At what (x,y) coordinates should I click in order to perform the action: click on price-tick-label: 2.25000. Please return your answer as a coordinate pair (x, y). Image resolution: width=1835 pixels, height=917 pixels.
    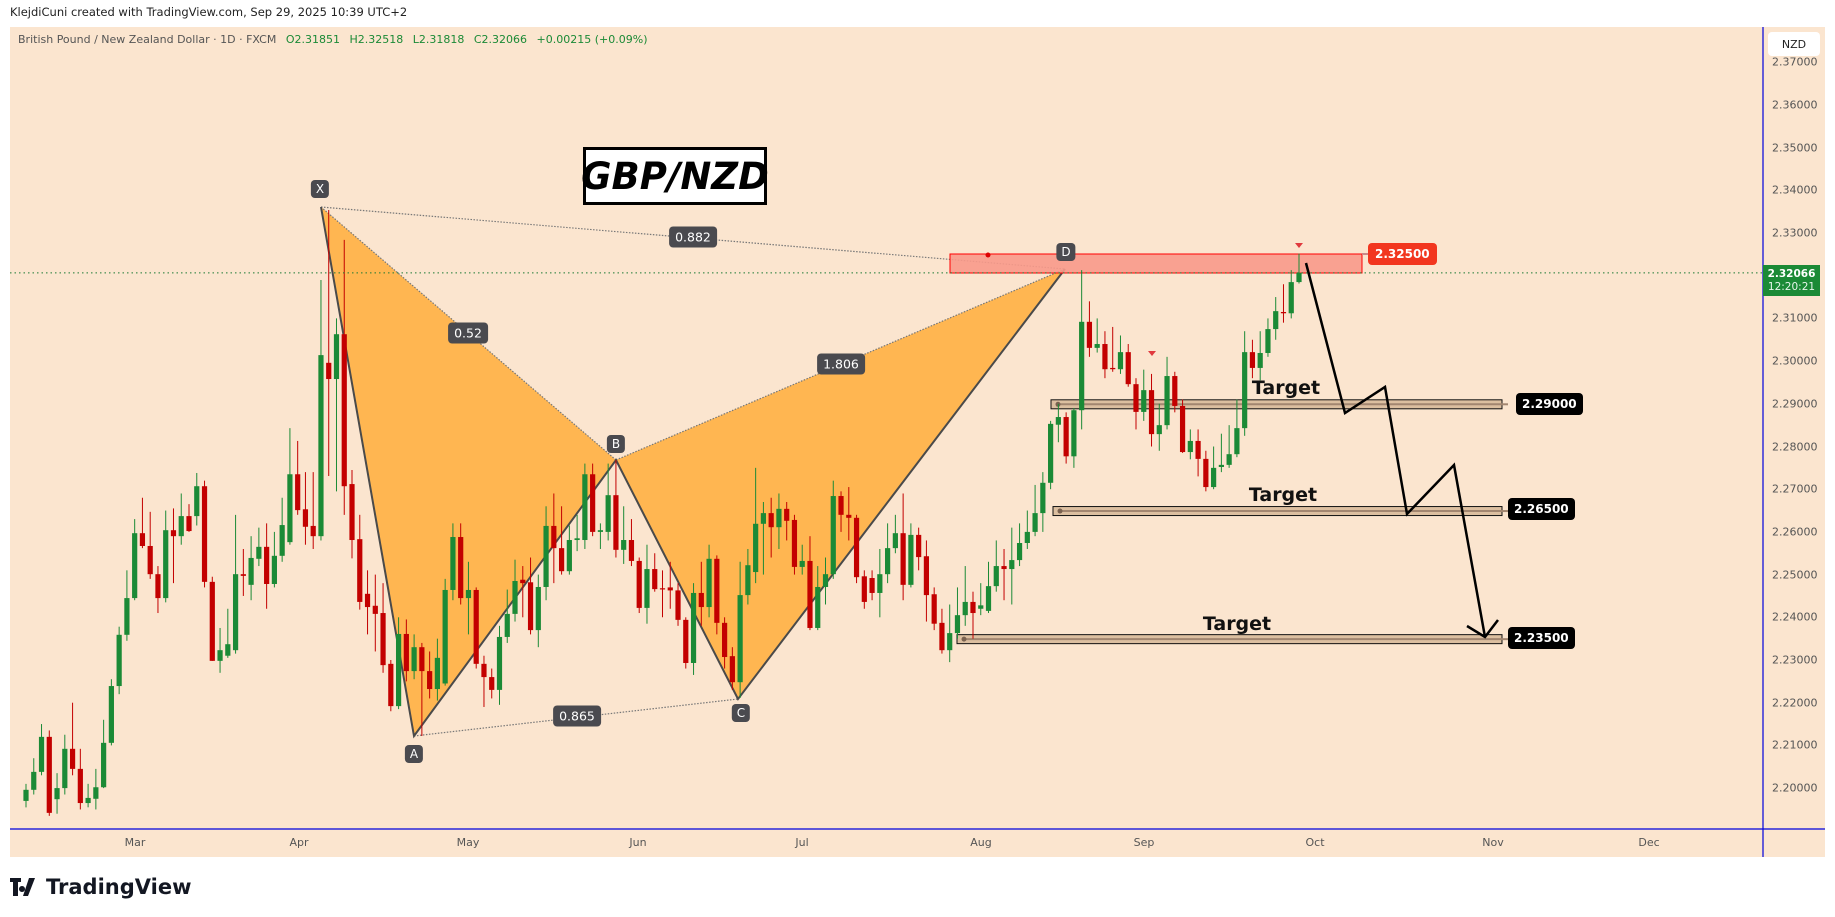
    Looking at the image, I should click on (1795, 575).